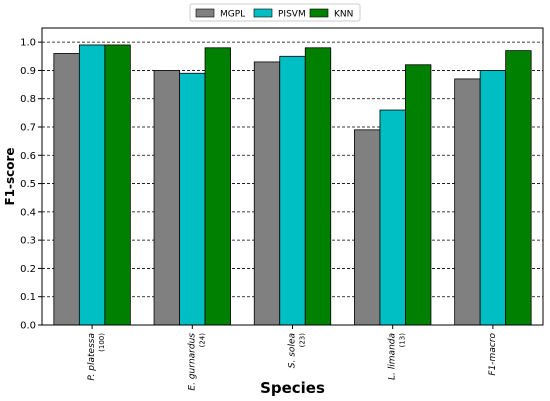 This screenshot has height=401, width=550. I want to click on x-tick-label: F1-macro, so click(493, 354).